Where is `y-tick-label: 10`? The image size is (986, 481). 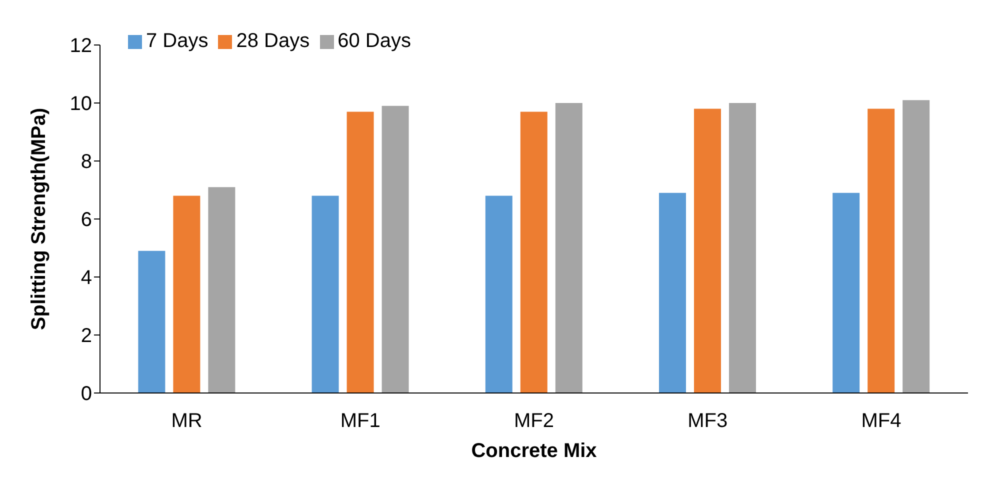 y-tick-label: 10 is located at coordinates (81, 104).